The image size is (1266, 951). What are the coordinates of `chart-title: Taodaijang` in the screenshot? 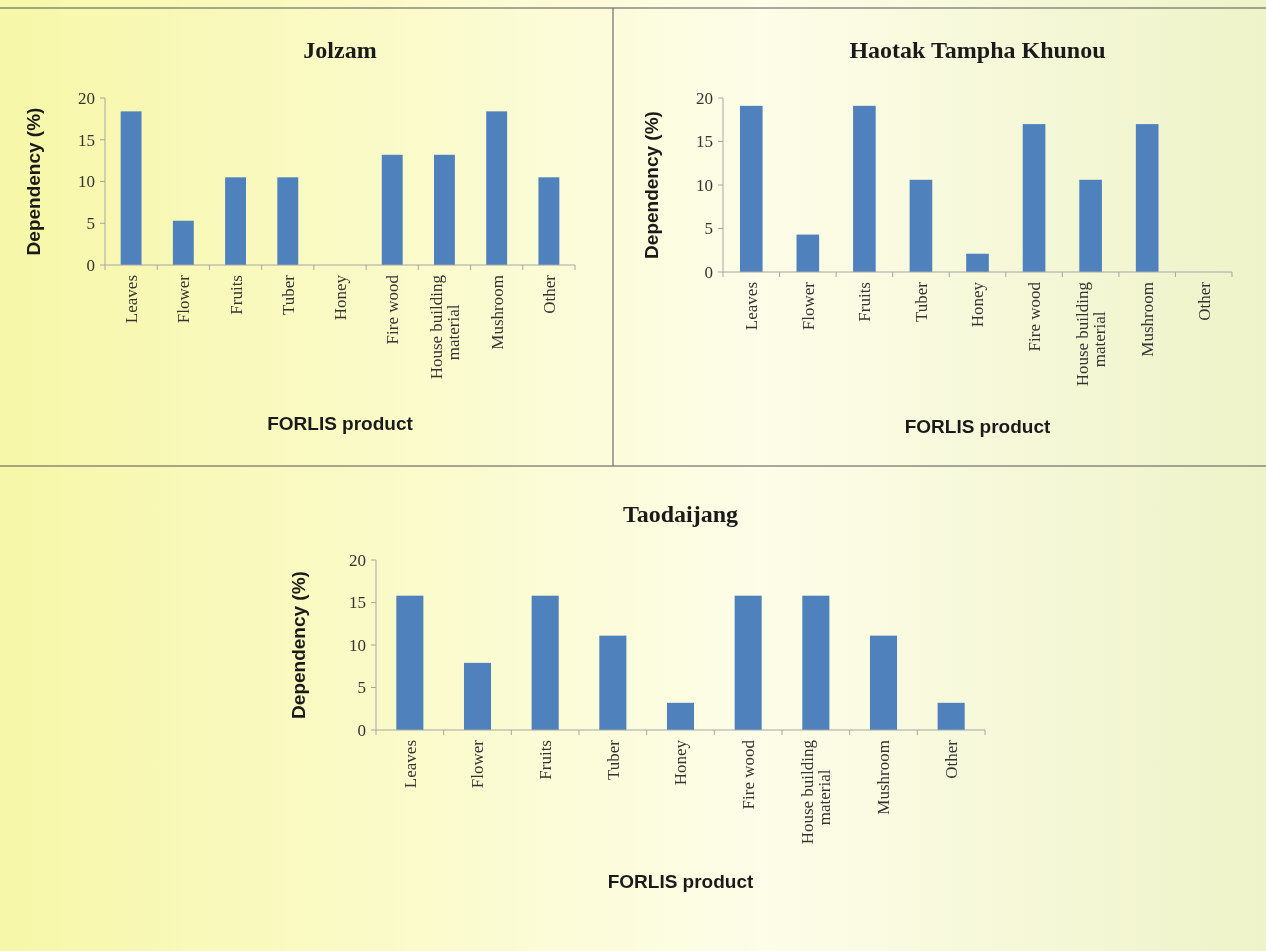 It's located at (680, 514).